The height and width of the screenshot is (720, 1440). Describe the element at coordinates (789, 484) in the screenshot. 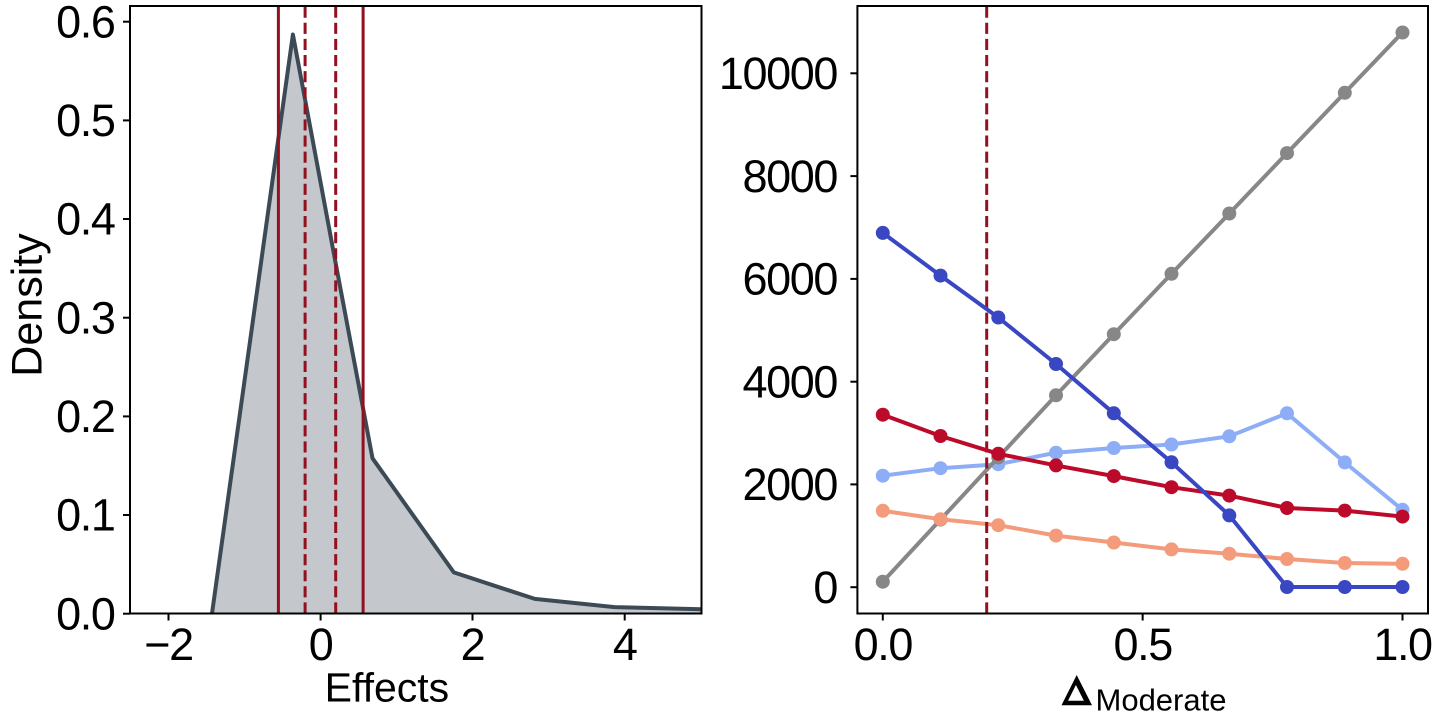

I see `svg-text: 2000` at that location.